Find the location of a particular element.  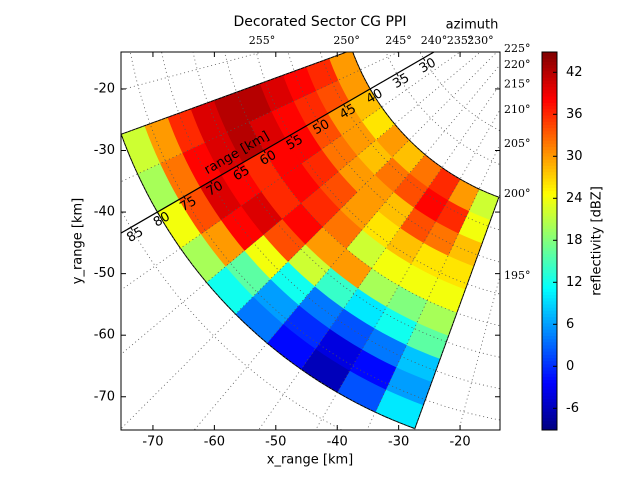

y-tick-label: -30 is located at coordinates (104, 150).